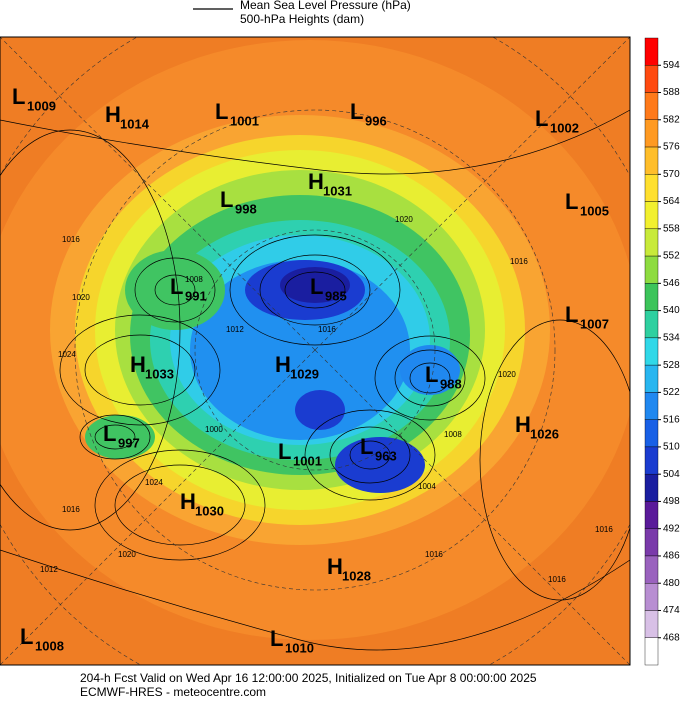 The image size is (681, 705). Describe the element at coordinates (299, 647) in the screenshot. I see `center-value: 1010` at that location.